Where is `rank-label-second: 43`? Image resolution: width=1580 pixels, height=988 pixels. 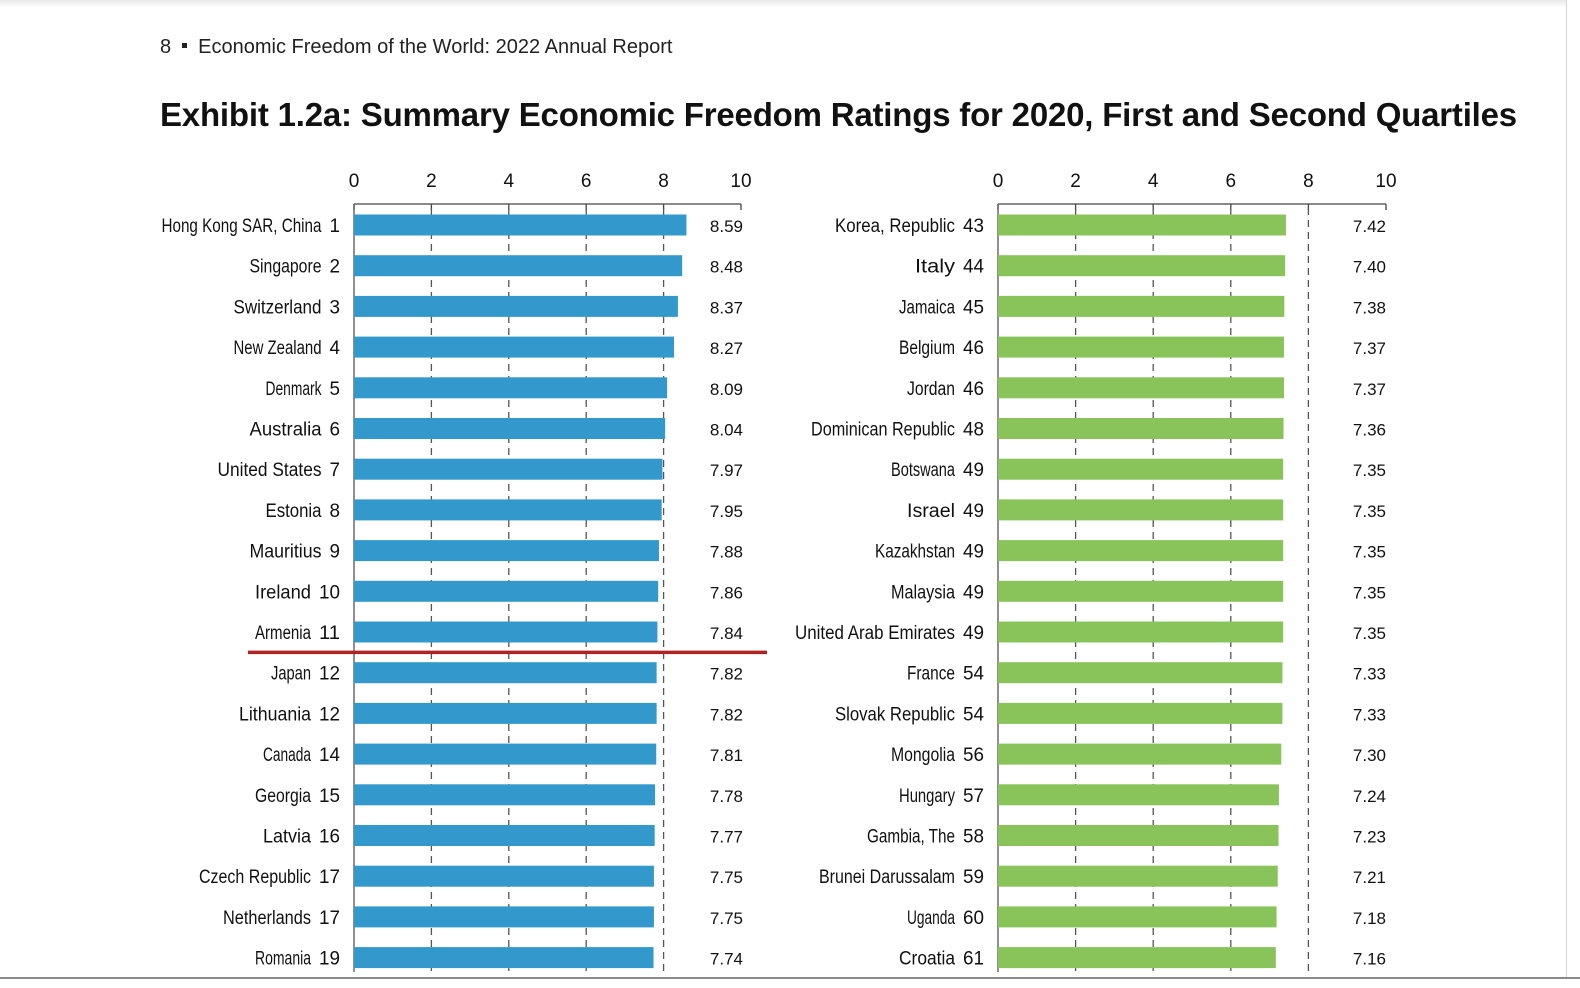 rank-label-second: 43 is located at coordinates (973, 226).